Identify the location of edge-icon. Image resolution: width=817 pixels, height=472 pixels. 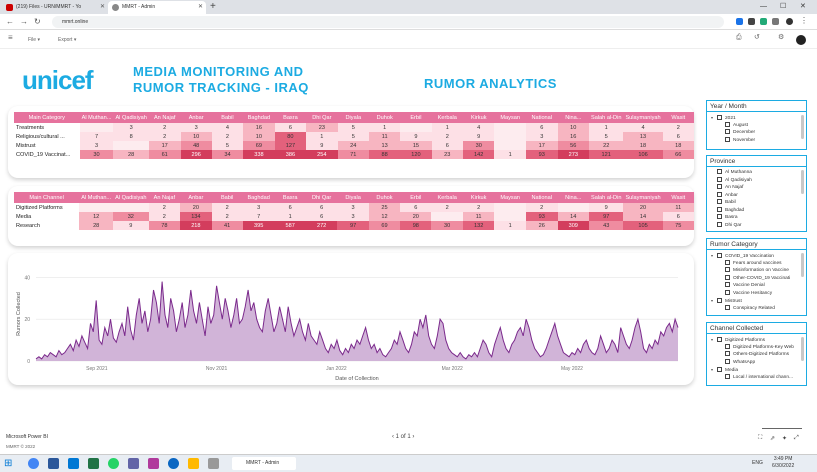
(173, 463).